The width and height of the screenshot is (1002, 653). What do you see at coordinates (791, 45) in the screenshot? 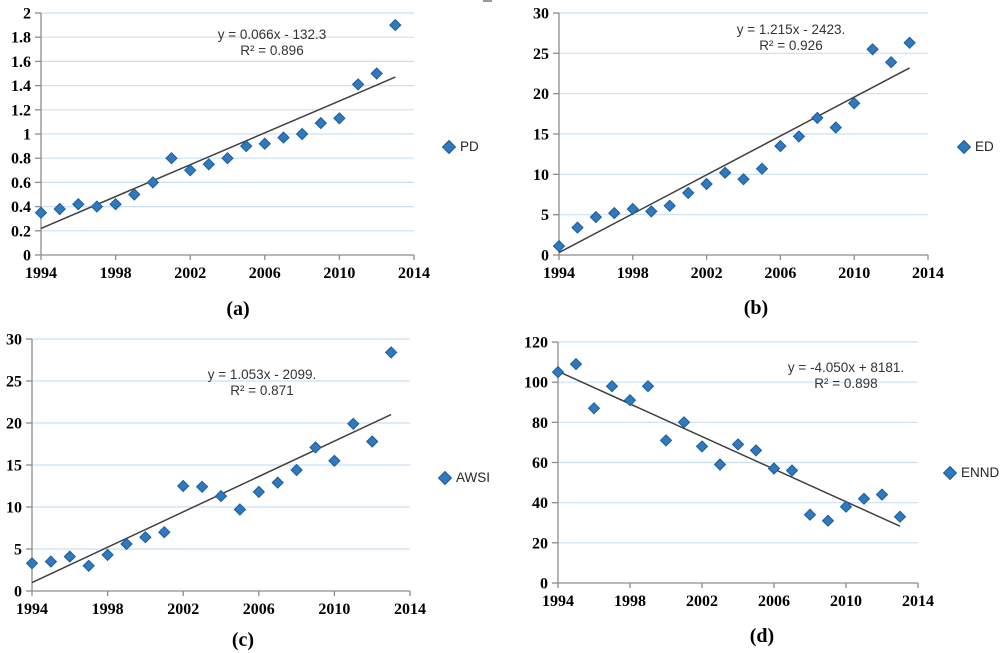
I see `r-squared-label-b: R² = 0.926` at bounding box center [791, 45].